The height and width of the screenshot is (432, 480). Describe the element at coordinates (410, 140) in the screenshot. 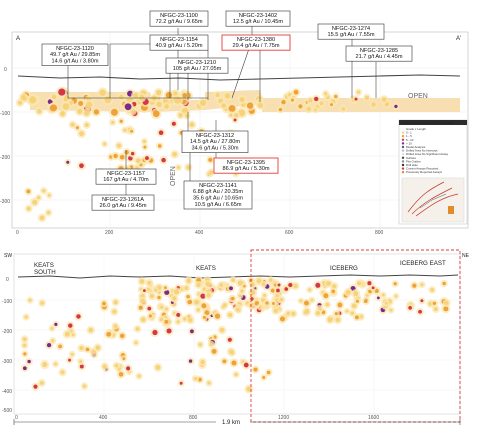

I see `legend-item: 5 - 10` at that location.